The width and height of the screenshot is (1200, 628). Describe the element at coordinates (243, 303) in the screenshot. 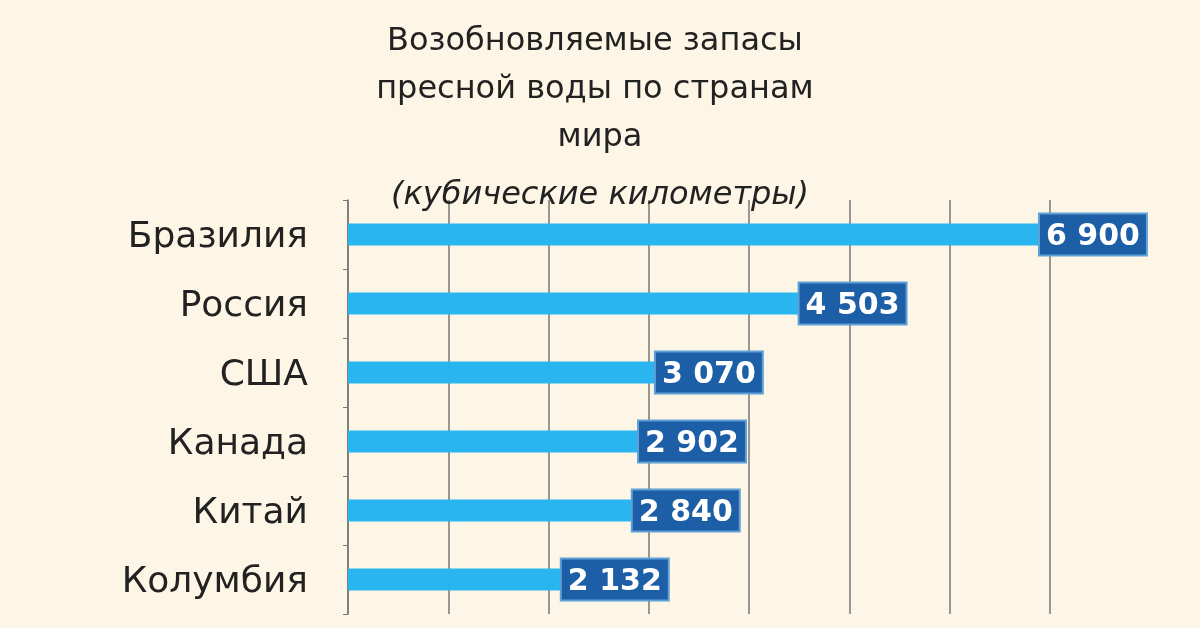

I see `y-tick-label: Россия` at that location.